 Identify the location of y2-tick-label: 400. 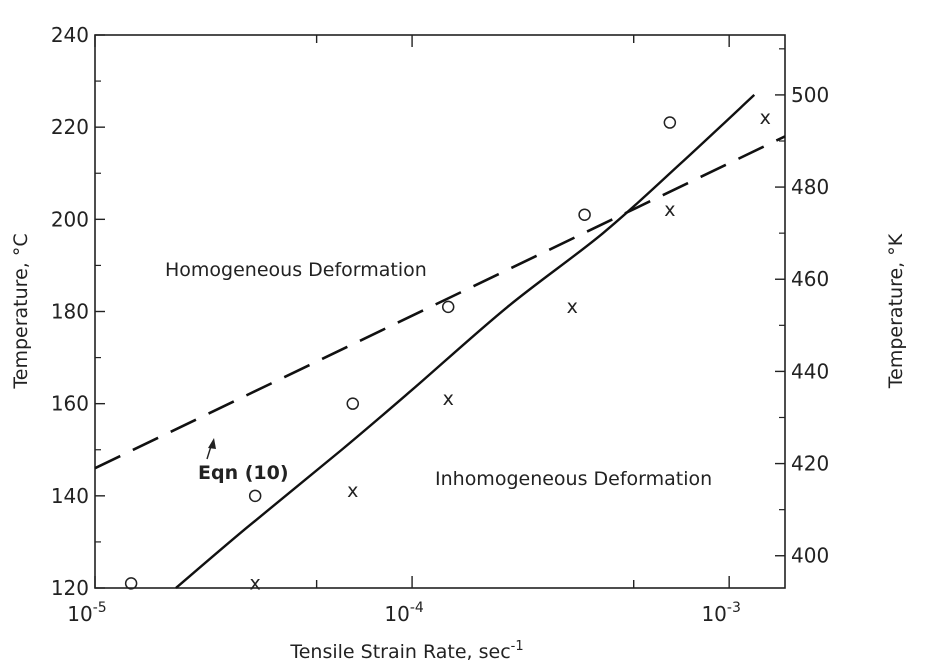
(810, 556).